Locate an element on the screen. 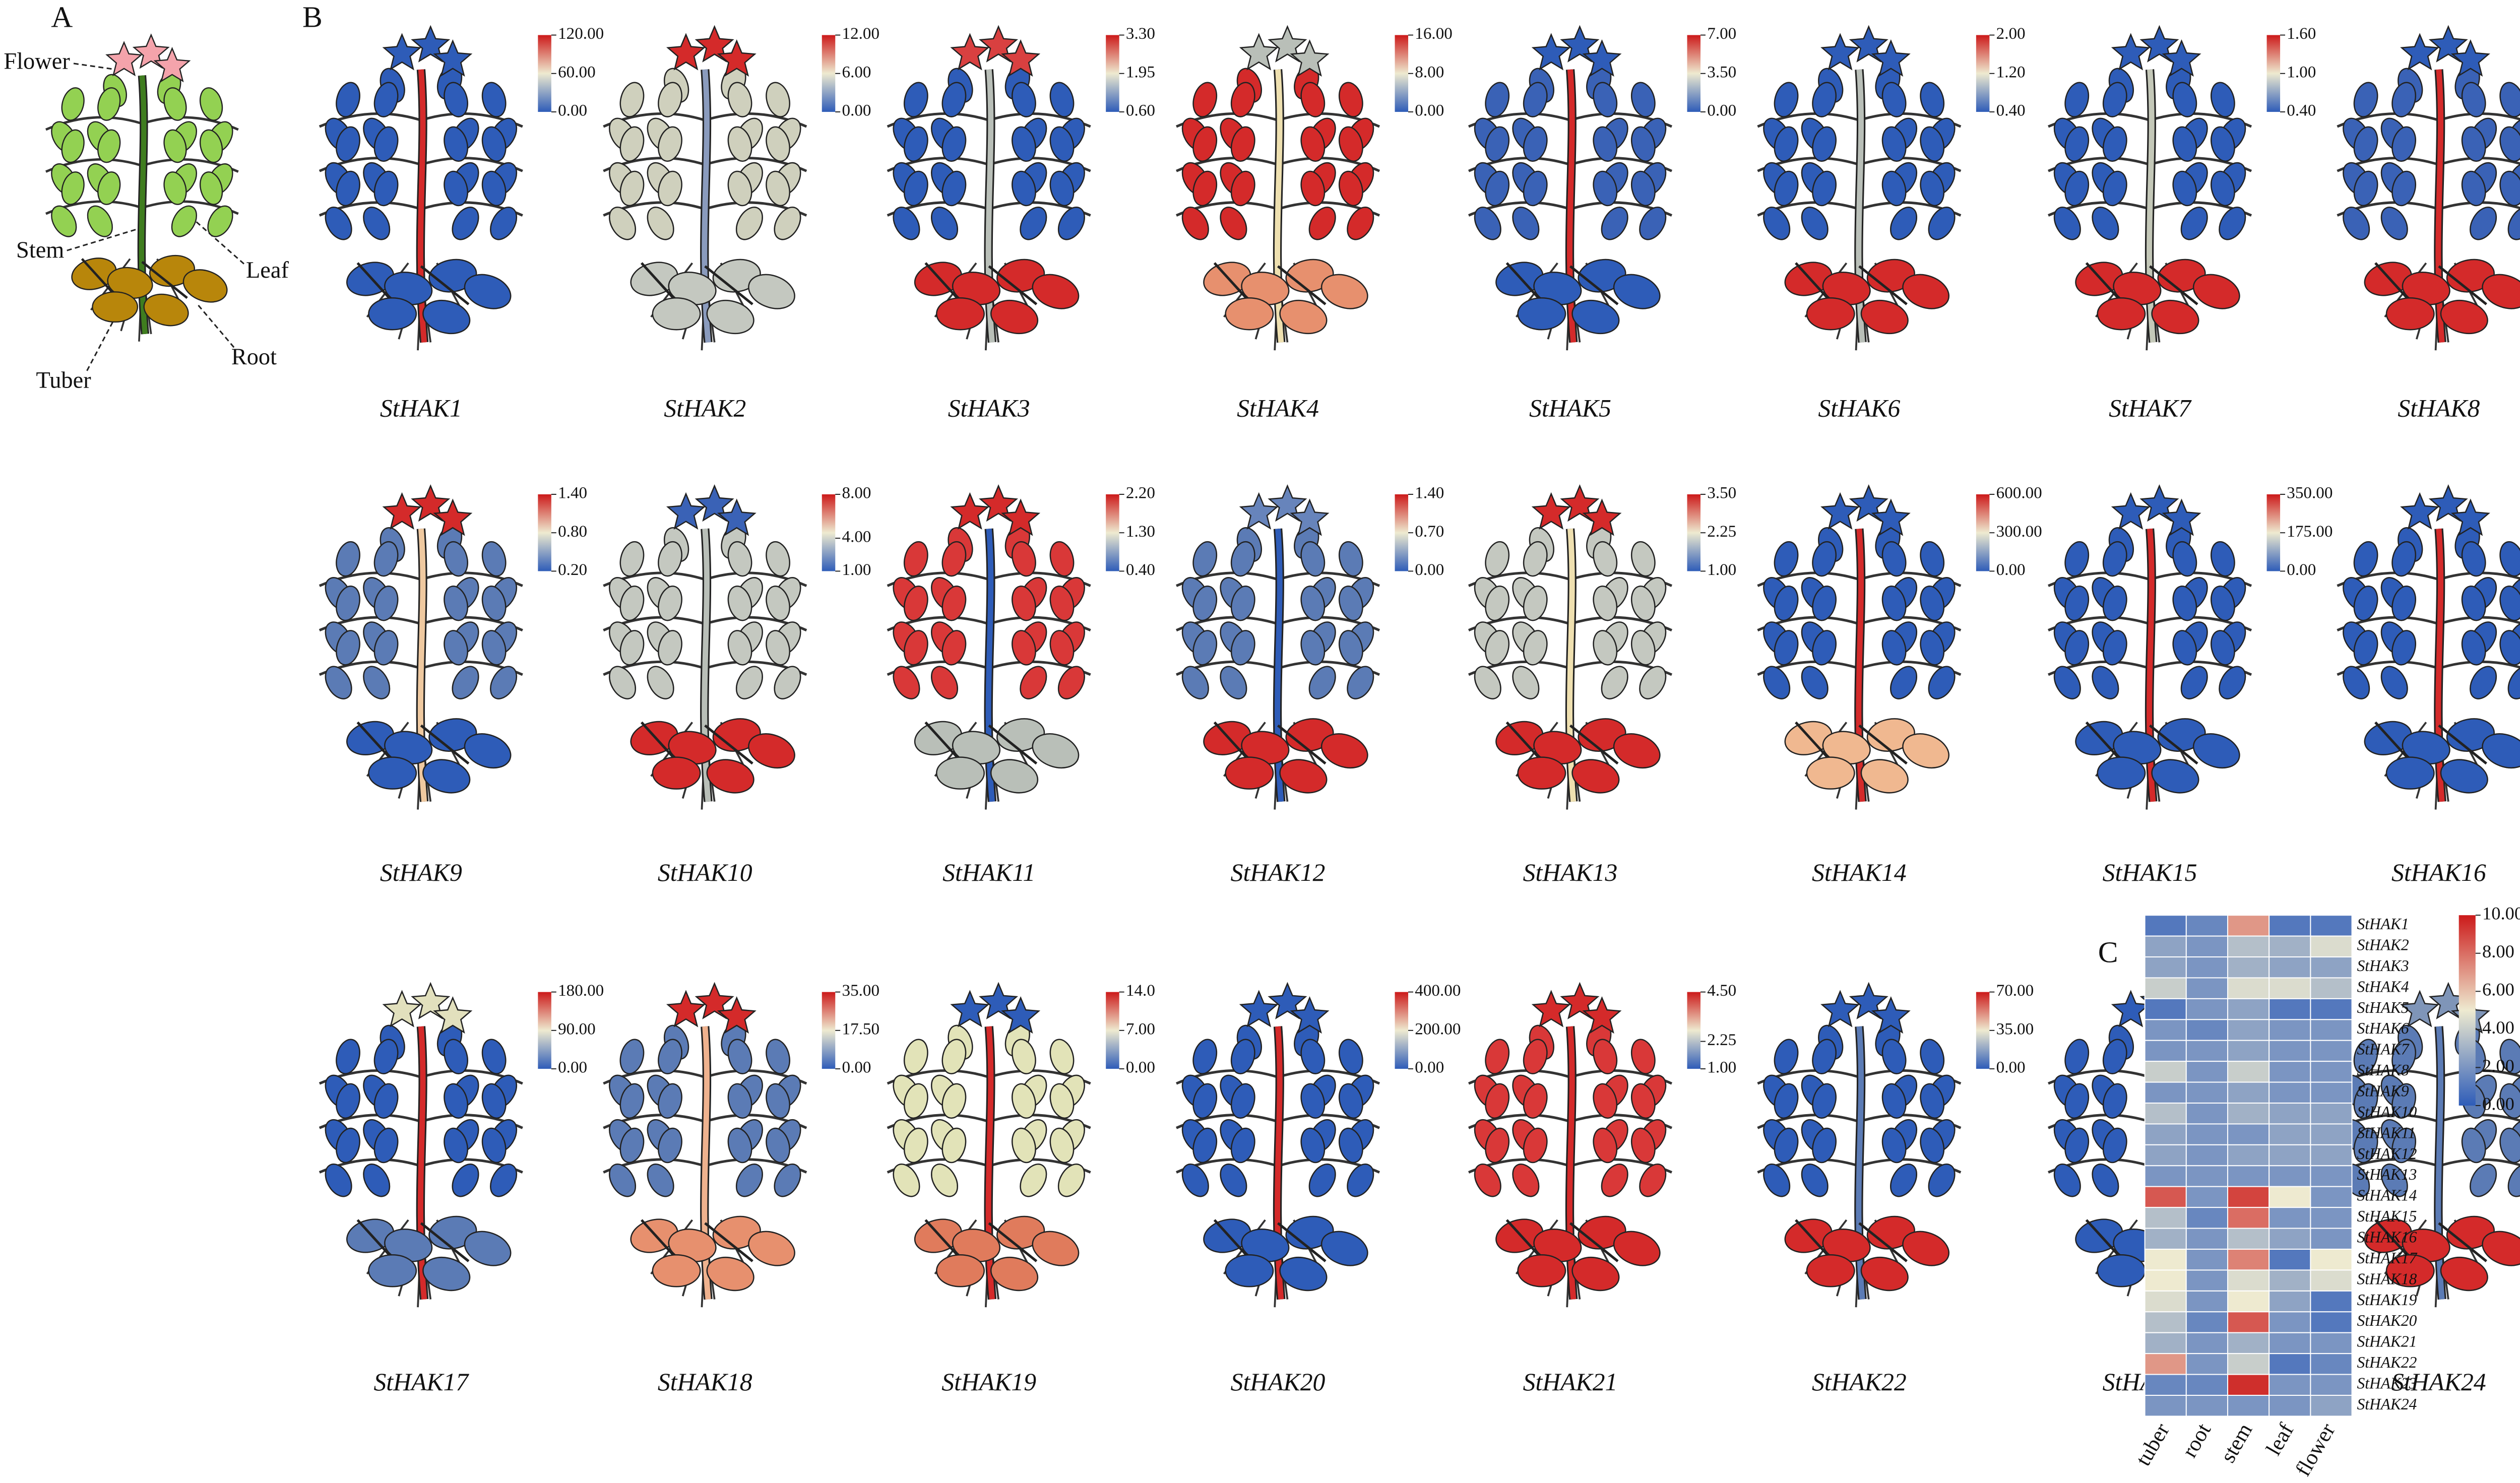  colorbar-tick-label: 1.00 is located at coordinates (1721, 1067).